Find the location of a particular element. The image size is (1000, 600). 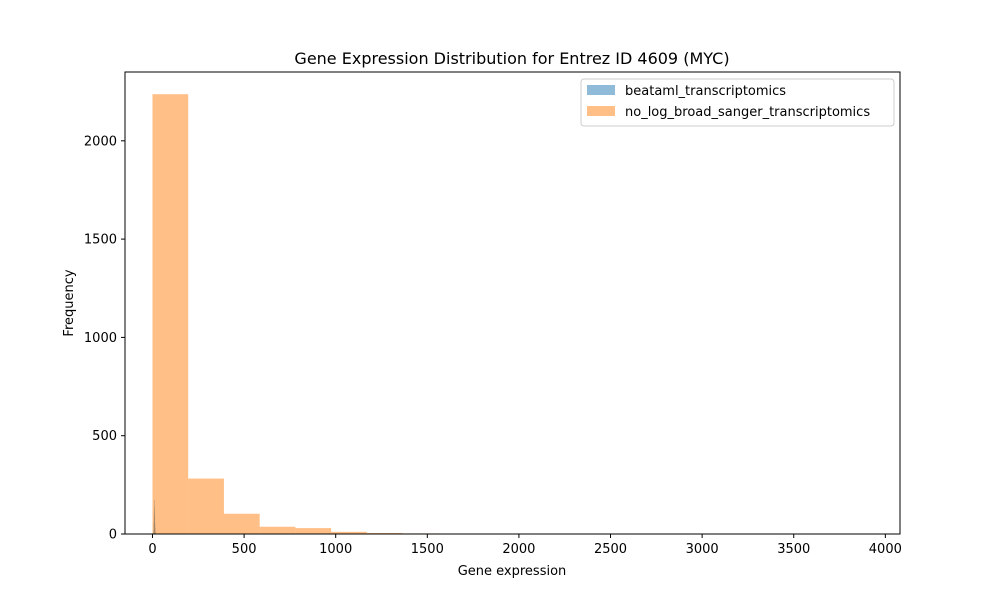

x-tick-label: 3500 is located at coordinates (793, 549).